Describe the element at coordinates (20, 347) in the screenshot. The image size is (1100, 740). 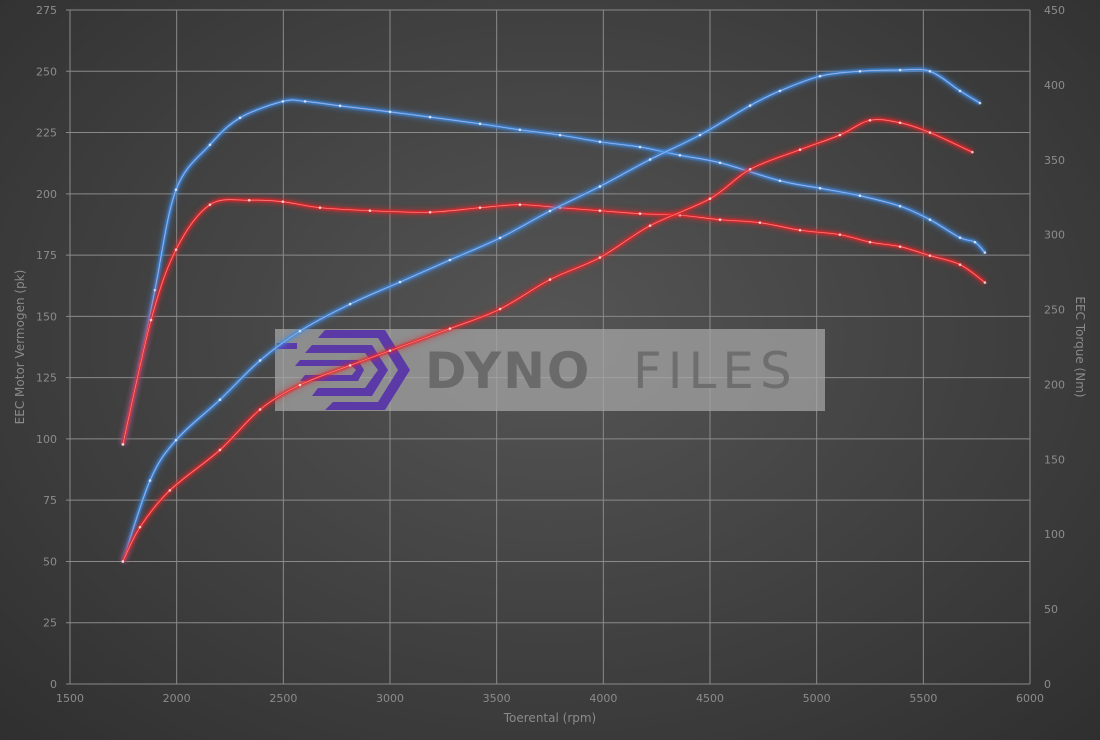
I see `y-axis-left-label: EEC Motor Vermogen (pk)` at that location.